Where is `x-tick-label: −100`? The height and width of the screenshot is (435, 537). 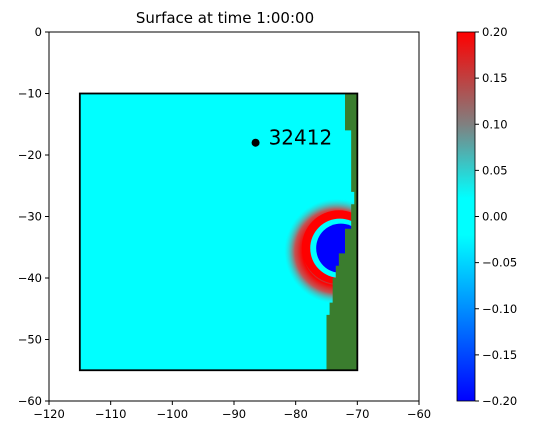 x-tick-label: −100 is located at coordinates (173, 414).